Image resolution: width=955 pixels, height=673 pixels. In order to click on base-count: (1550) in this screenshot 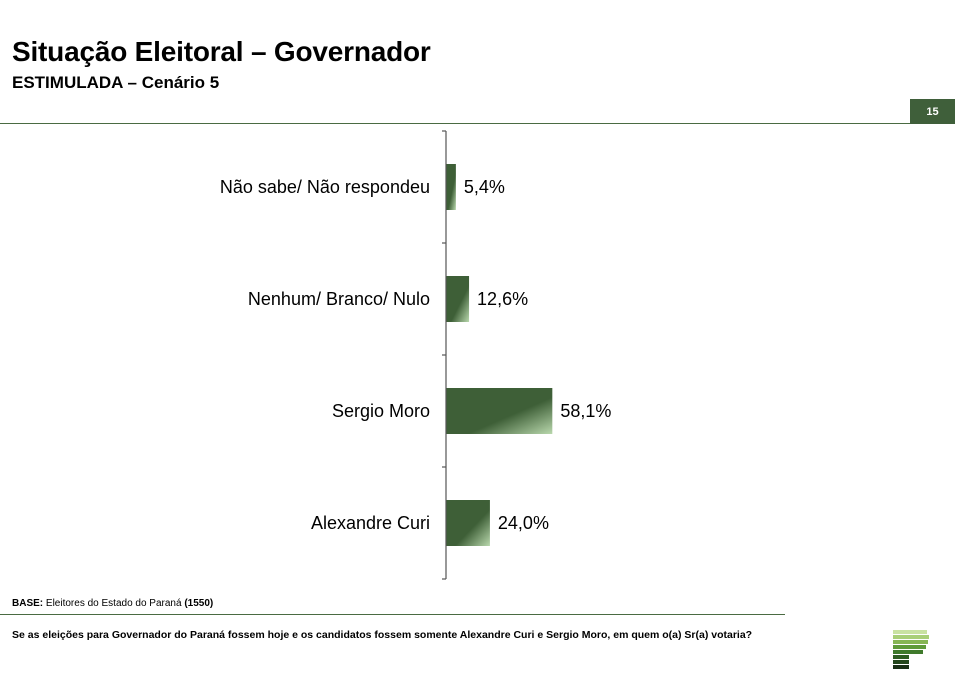, I will do `click(199, 603)`.